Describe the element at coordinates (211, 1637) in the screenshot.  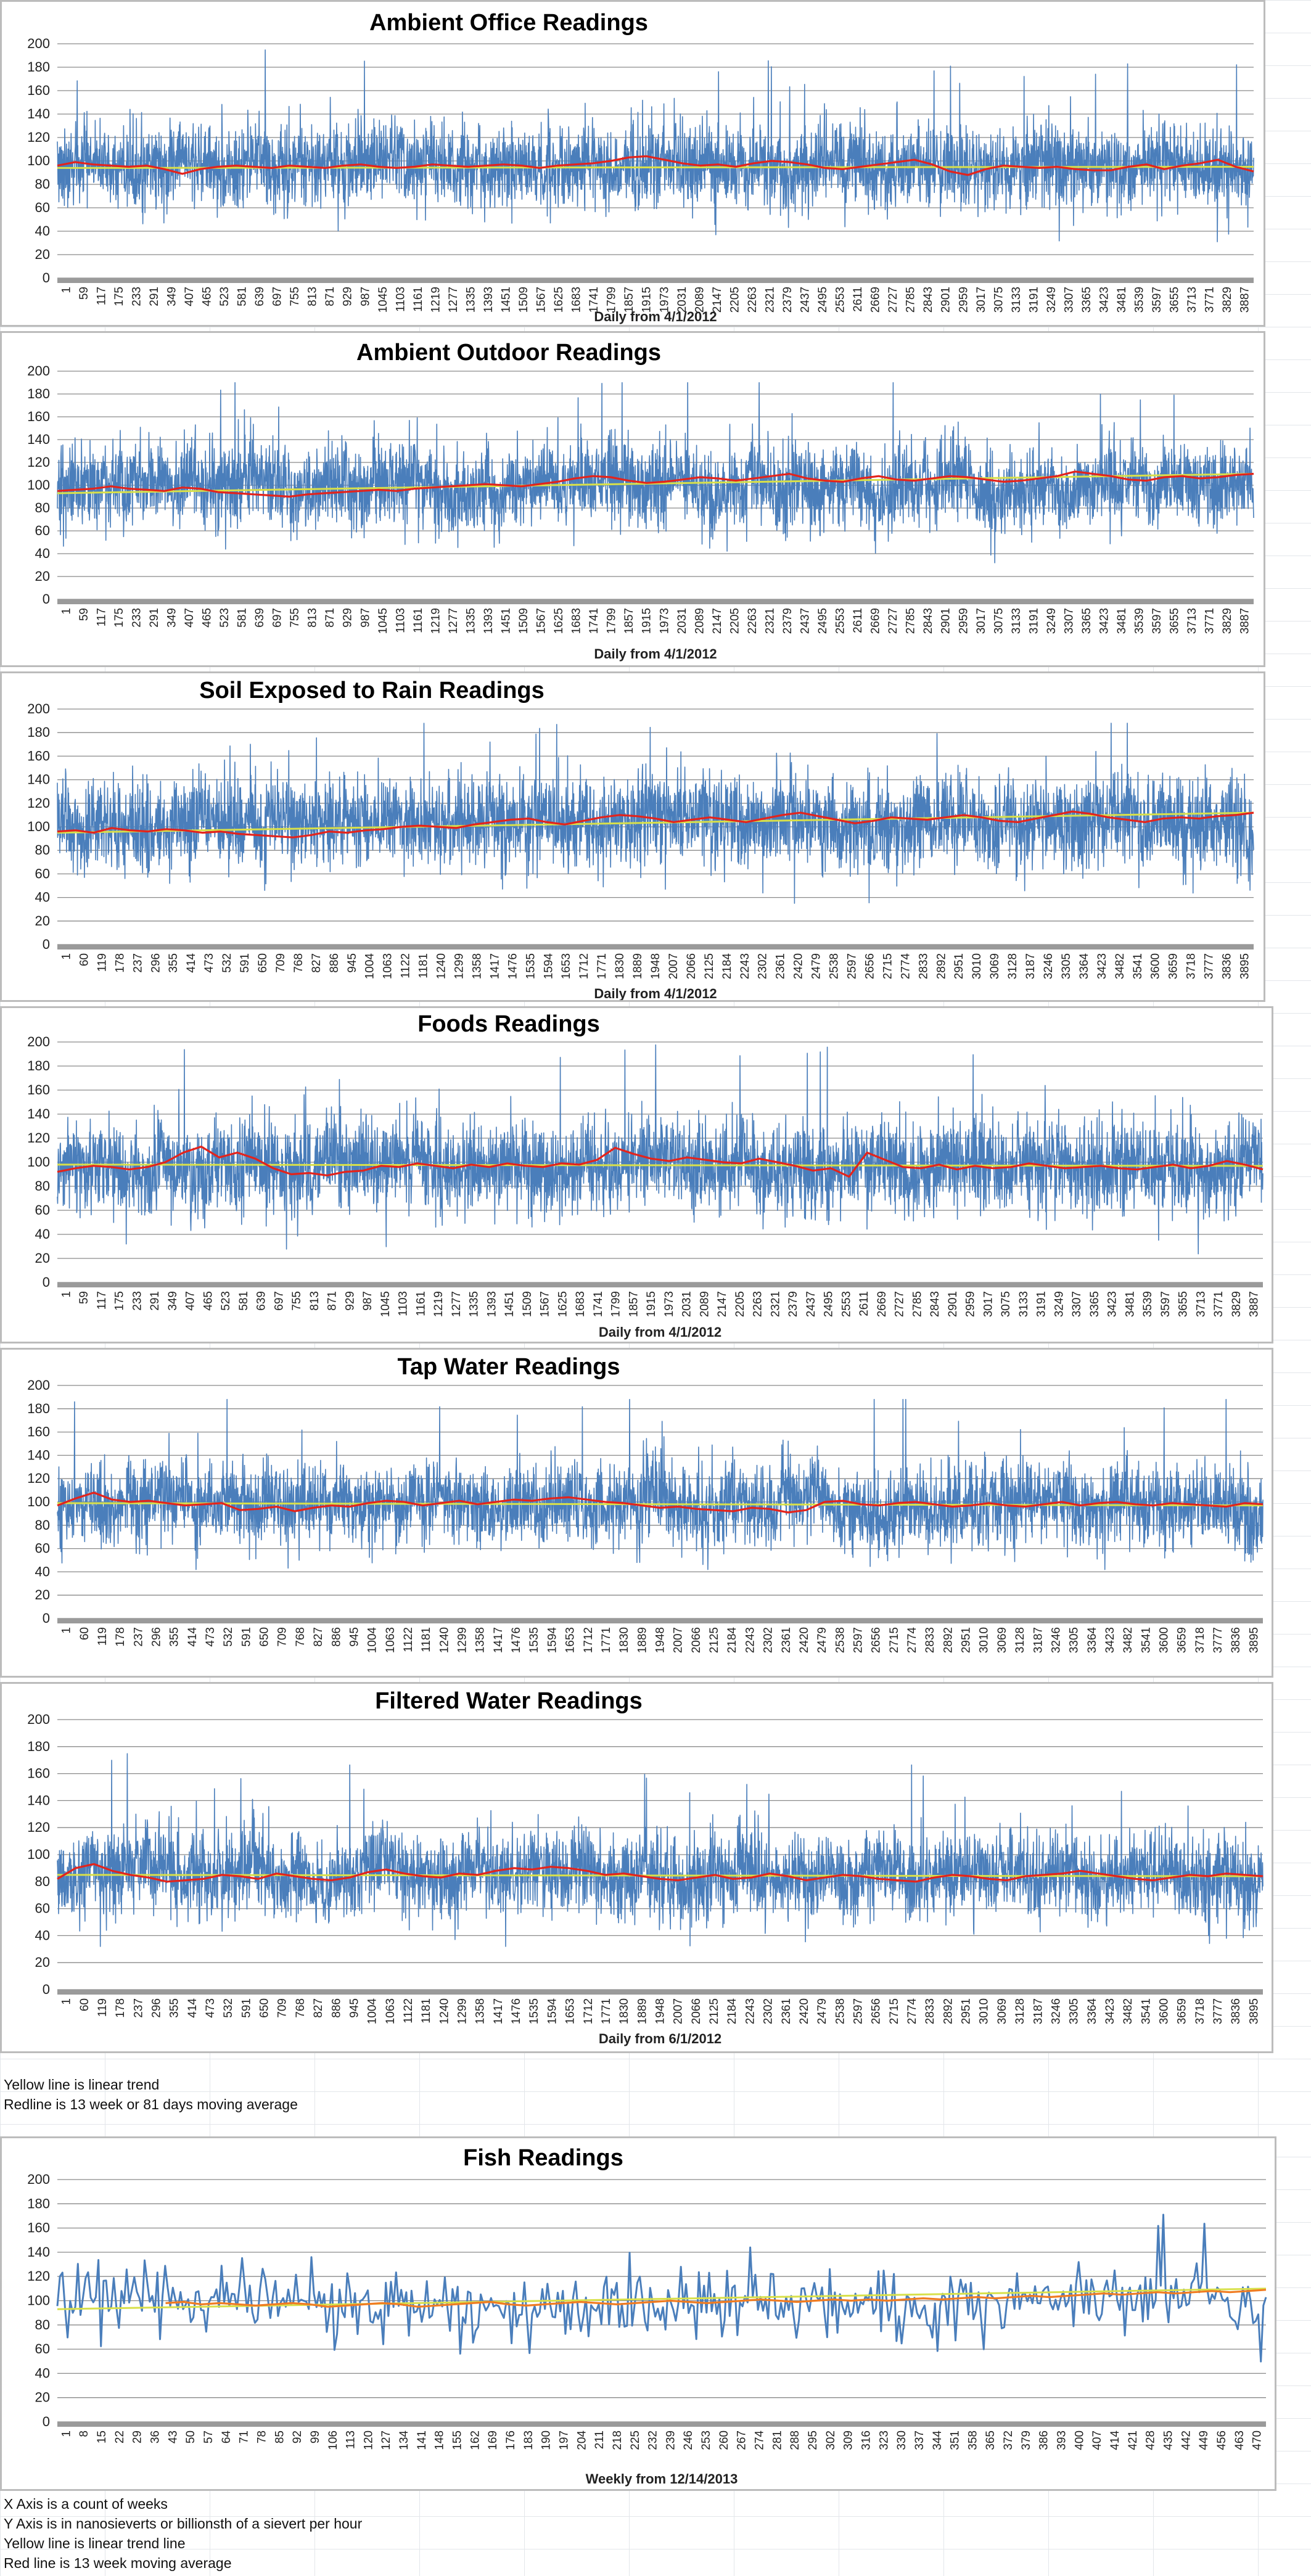
I see `x-tick-label: 473` at that location.